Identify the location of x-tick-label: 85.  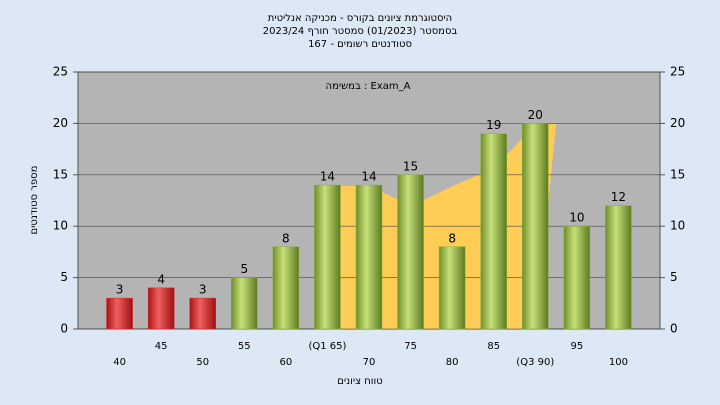
(493, 346).